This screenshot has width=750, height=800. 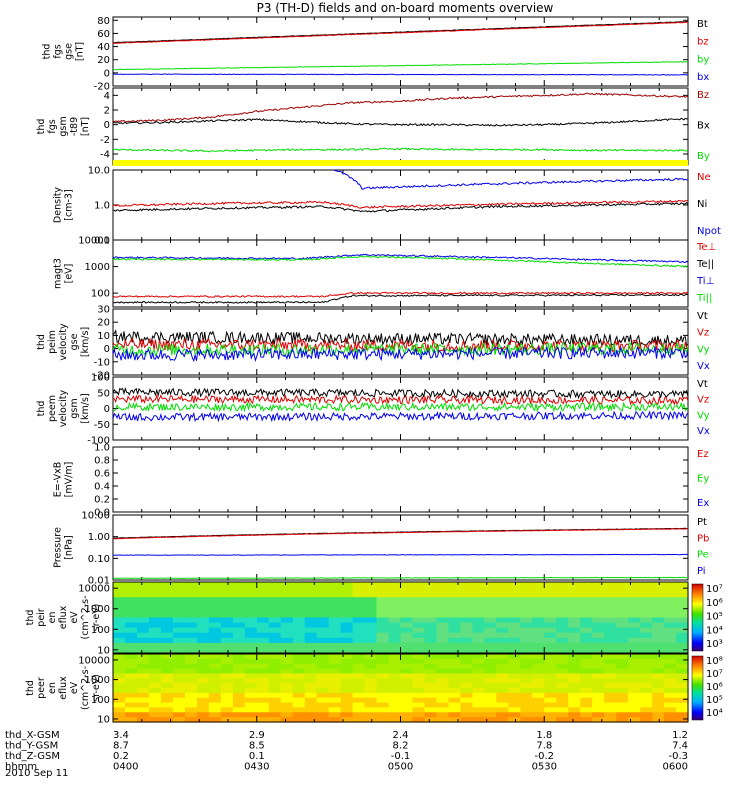 What do you see at coordinates (401, 688) in the screenshot?
I see `spectrogram-peer` at bounding box center [401, 688].